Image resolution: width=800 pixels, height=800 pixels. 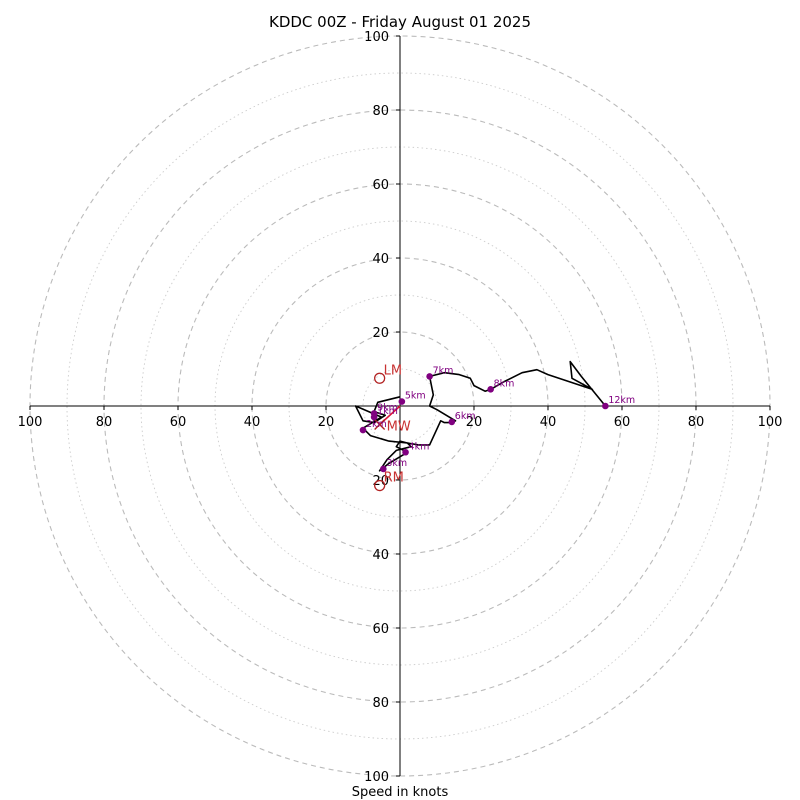 I want to click on chart-title: KDDC 00Z - Friday August 01 2025, so click(x=400, y=22).